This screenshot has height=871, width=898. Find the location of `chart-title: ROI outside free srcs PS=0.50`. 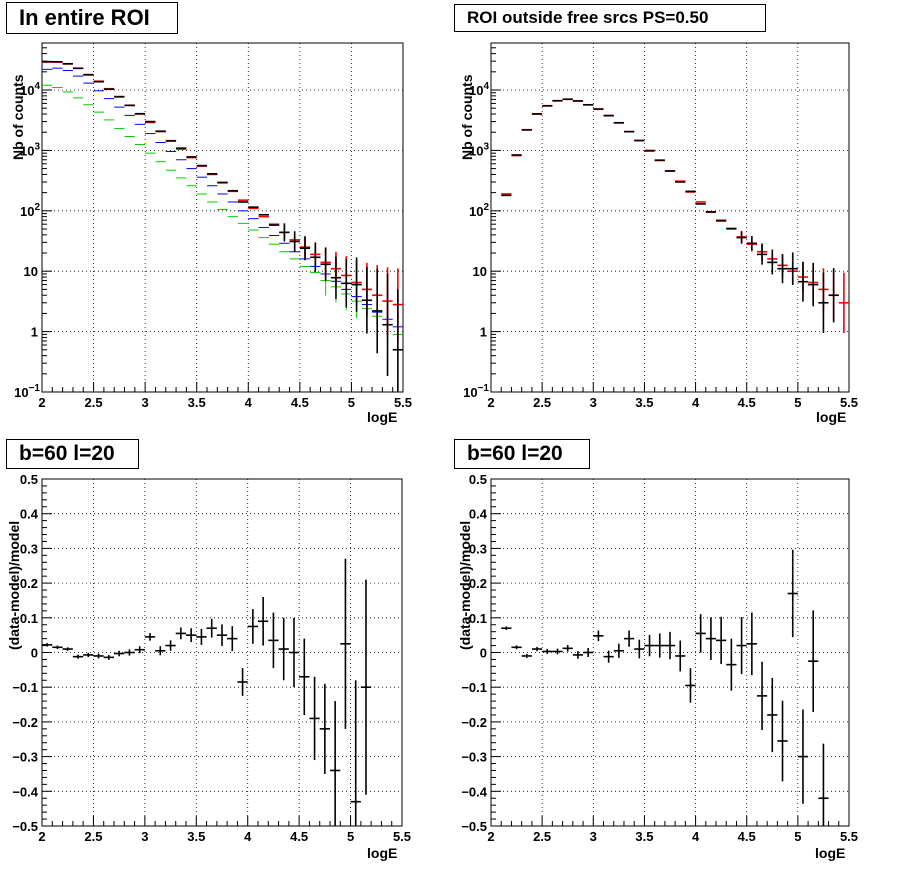

chart-title: ROI outside free srcs PS=0.50 is located at coordinates (610, 18).